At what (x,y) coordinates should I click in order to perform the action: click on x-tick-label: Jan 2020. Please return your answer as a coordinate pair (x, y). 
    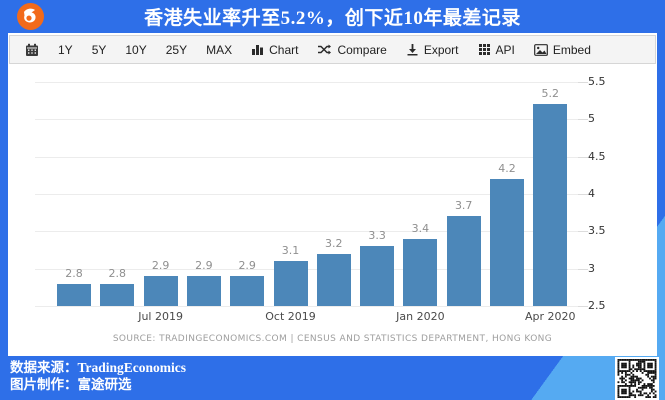
    Looking at the image, I should click on (420, 316).